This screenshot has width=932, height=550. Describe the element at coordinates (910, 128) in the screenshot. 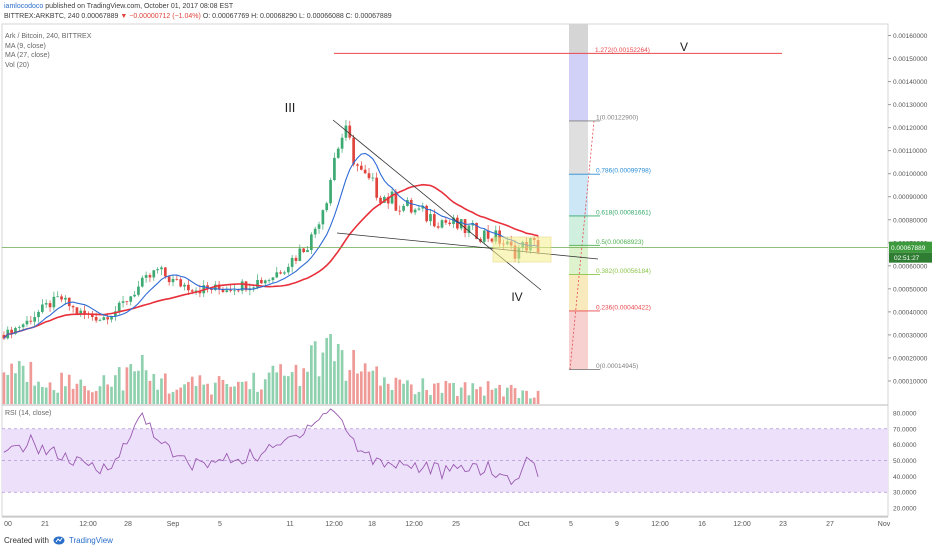

I see `y-tick-label: 0.00120000` at that location.